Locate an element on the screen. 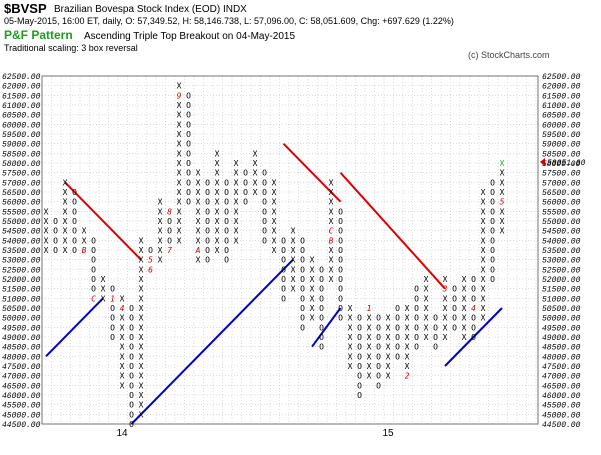 This screenshot has height=455, width=601. y-tick-label-right: 62000.00 is located at coordinates (561, 87).